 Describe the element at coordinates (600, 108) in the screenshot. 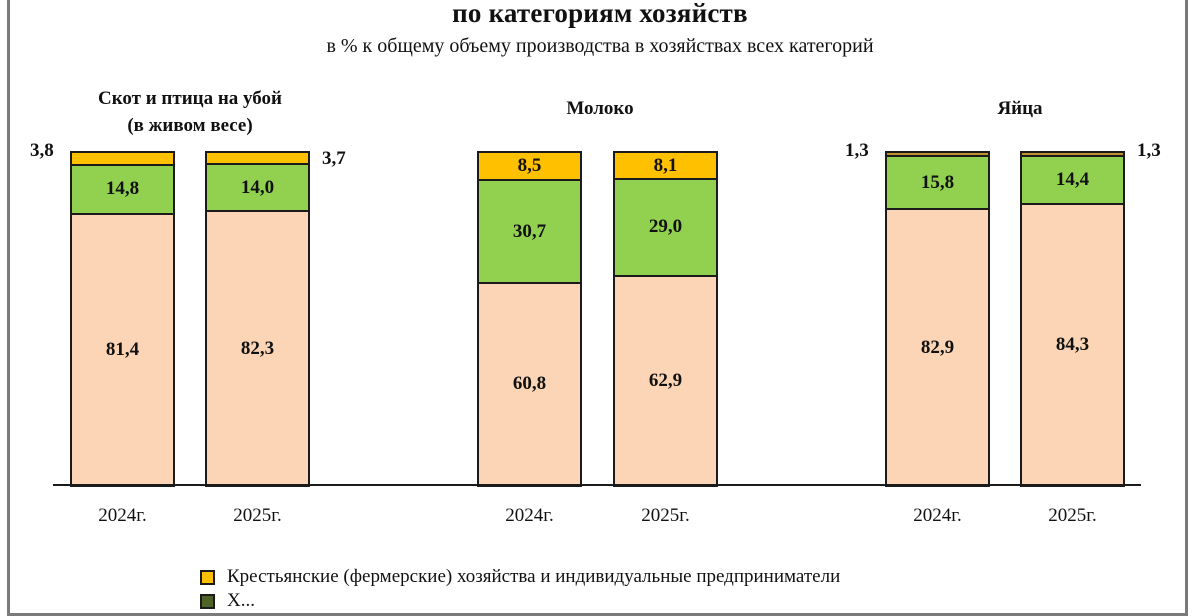

I see `group-title-milk: Молоко` at that location.